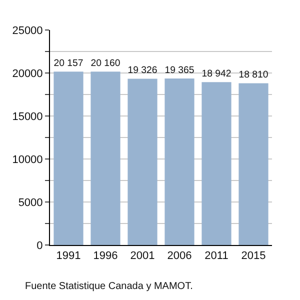 The height and width of the screenshot is (300, 300). What do you see at coordinates (179, 256) in the screenshot?
I see `x-tick-label: 2006` at bounding box center [179, 256].